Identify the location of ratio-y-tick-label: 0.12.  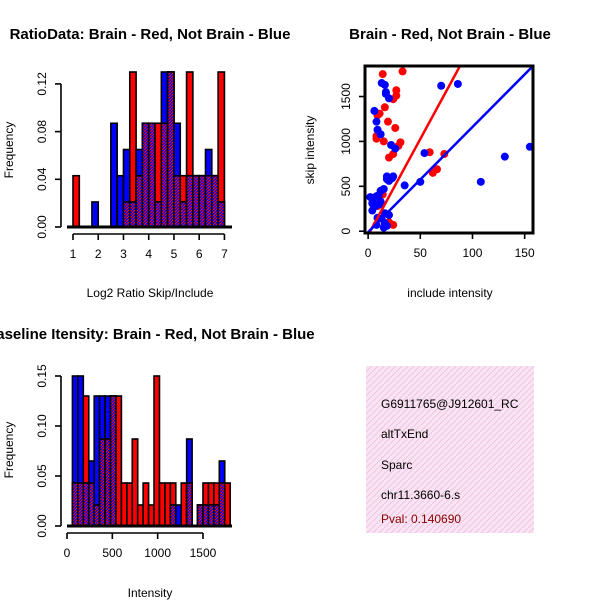
(42, 84).